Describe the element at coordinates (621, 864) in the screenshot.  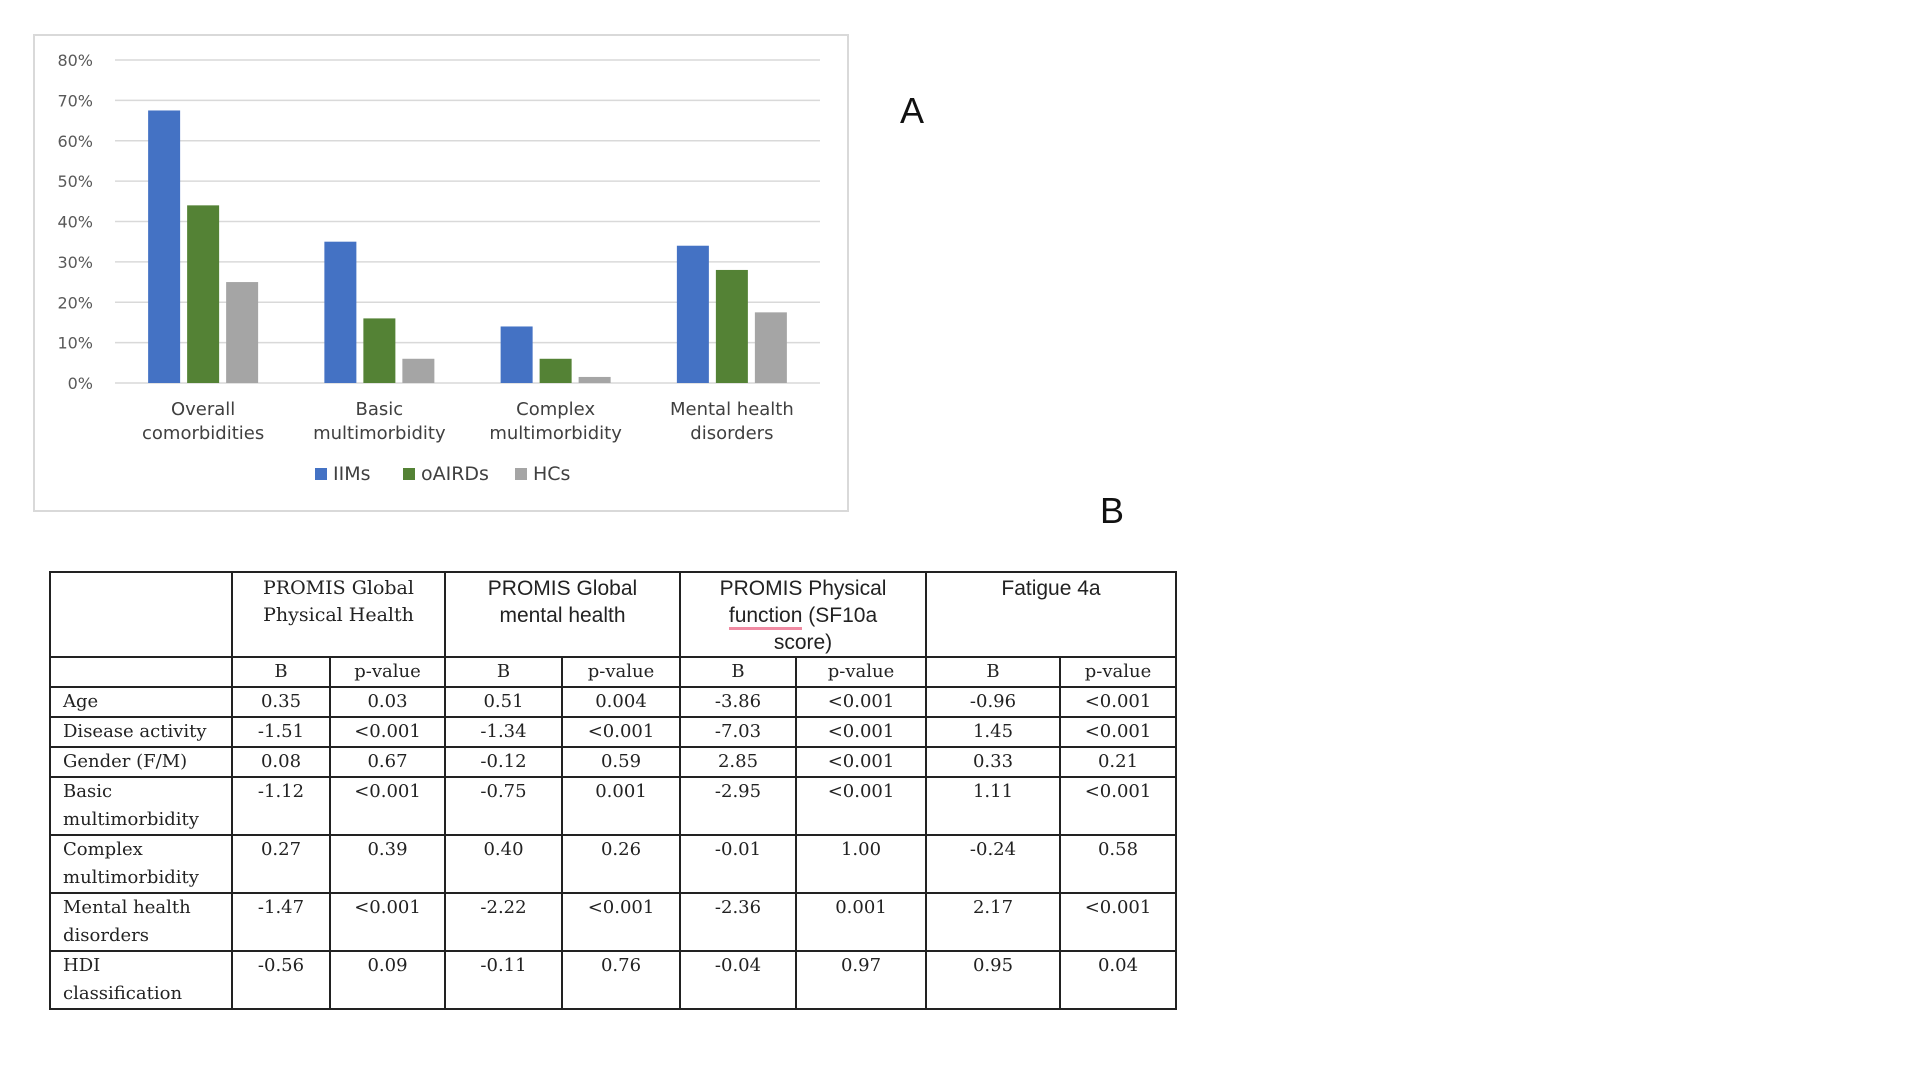
I see `table-cell: 0.26` at that location.